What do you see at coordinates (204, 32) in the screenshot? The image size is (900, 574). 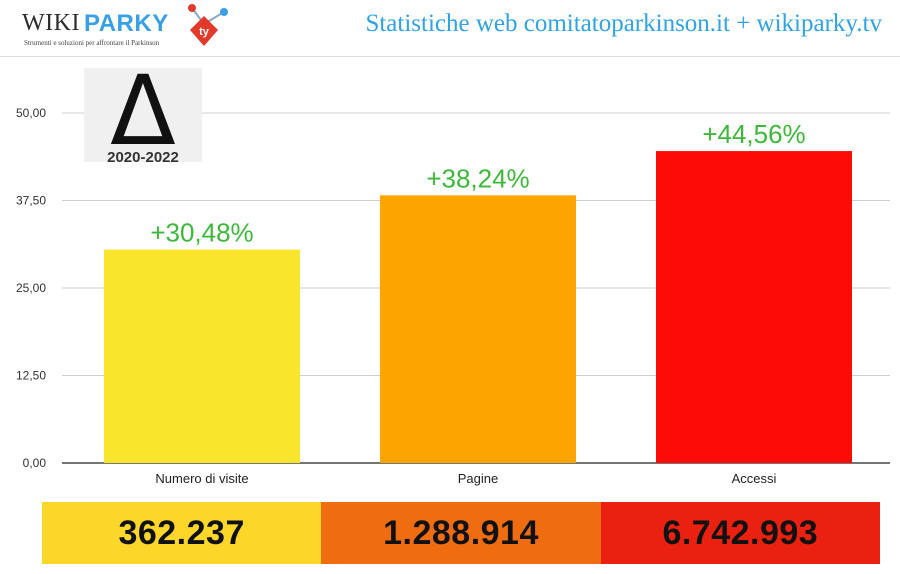 I see `logo-mark-text: ty` at bounding box center [204, 32].